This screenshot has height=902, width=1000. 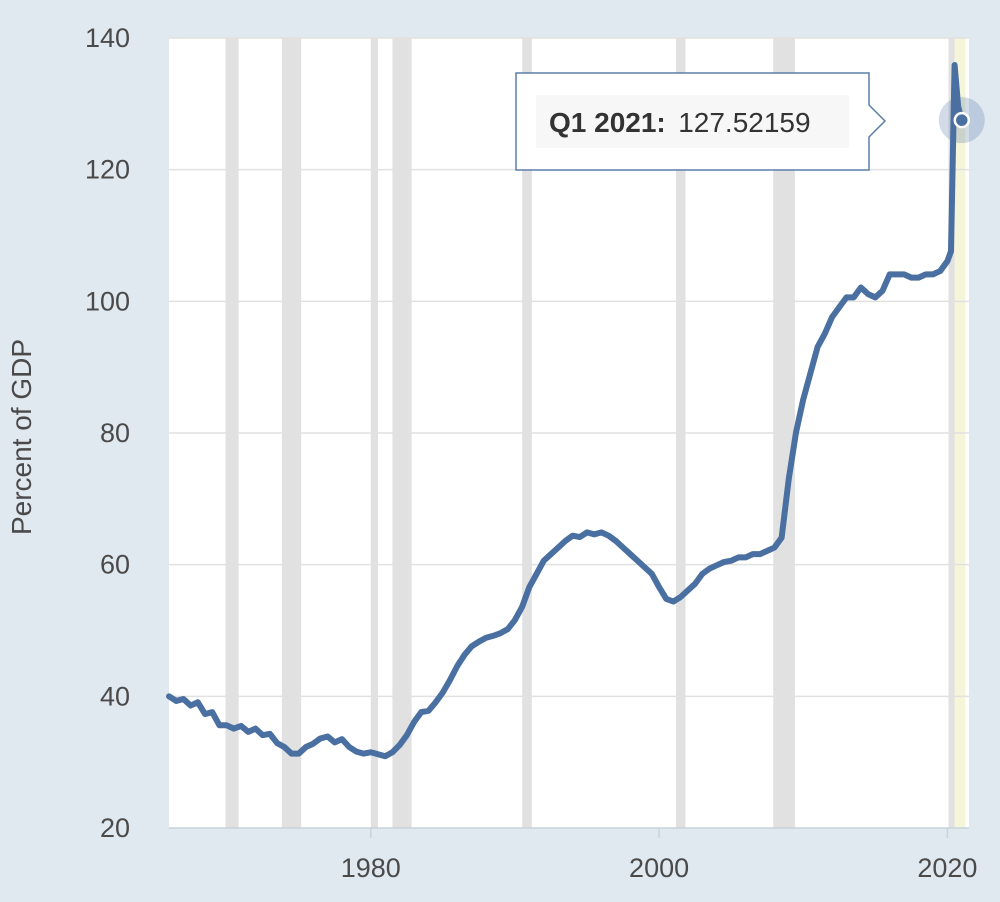 I want to click on hover-layer, so click(x=961, y=120).